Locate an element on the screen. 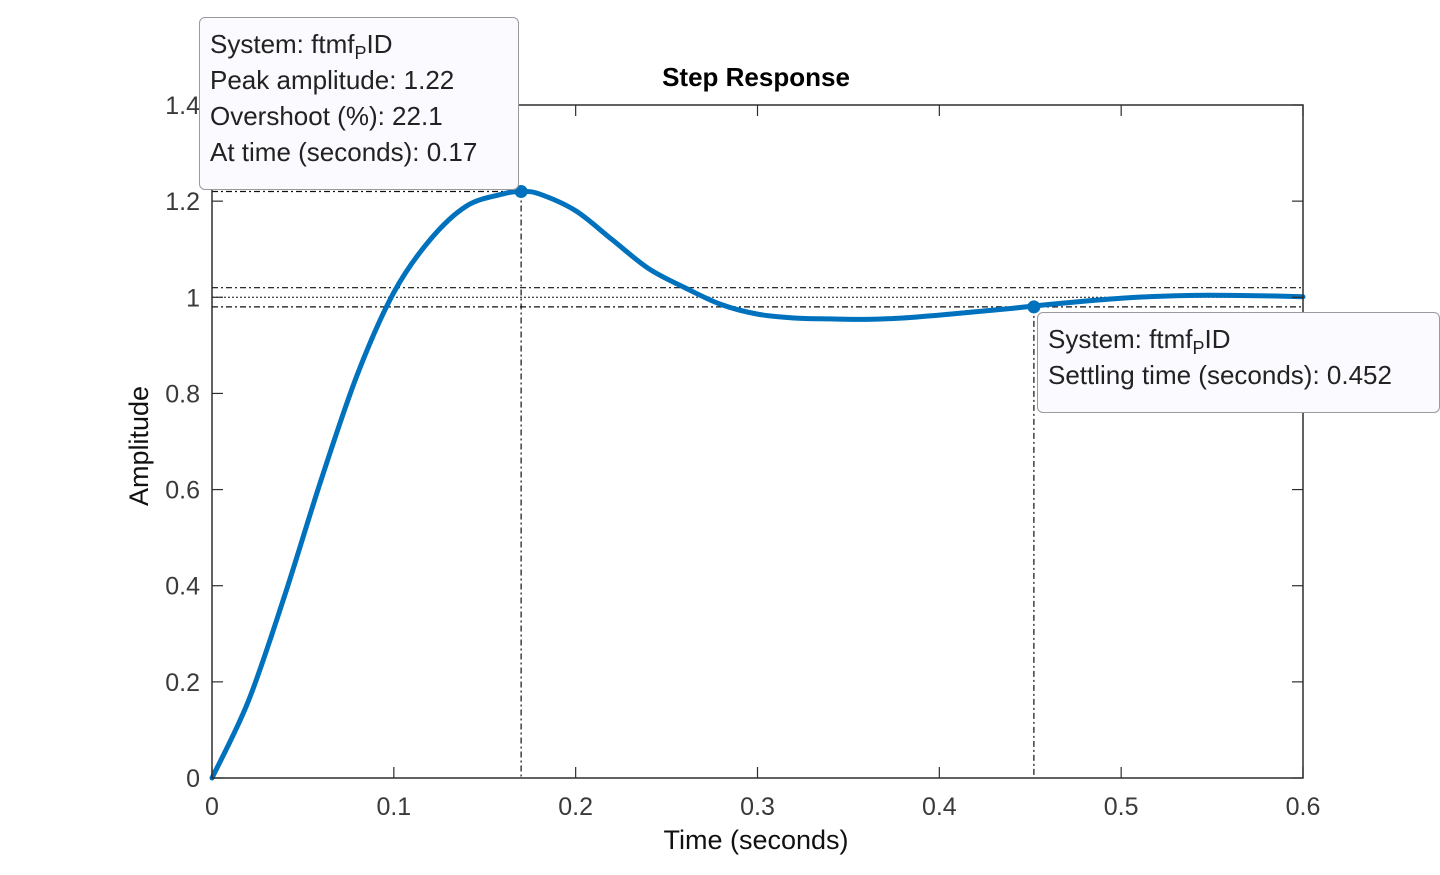 The width and height of the screenshot is (1440, 875). x-tick-label: 0.2 is located at coordinates (575, 807).